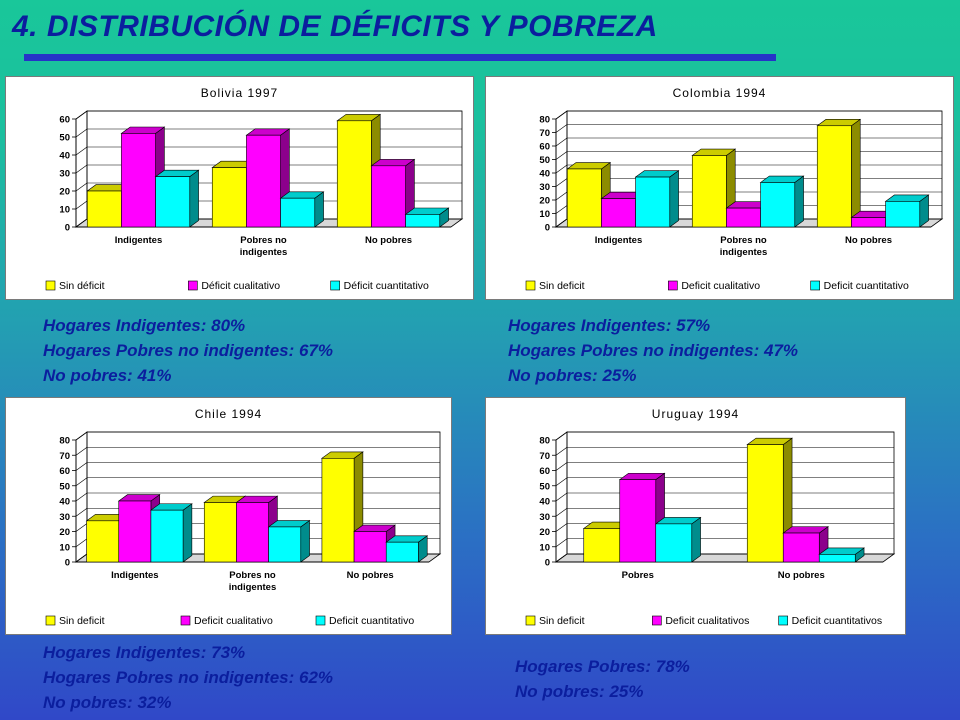  Describe the element at coordinates (707, 621) in the screenshot. I see `legend-label: Deficit cualitativos` at that location.